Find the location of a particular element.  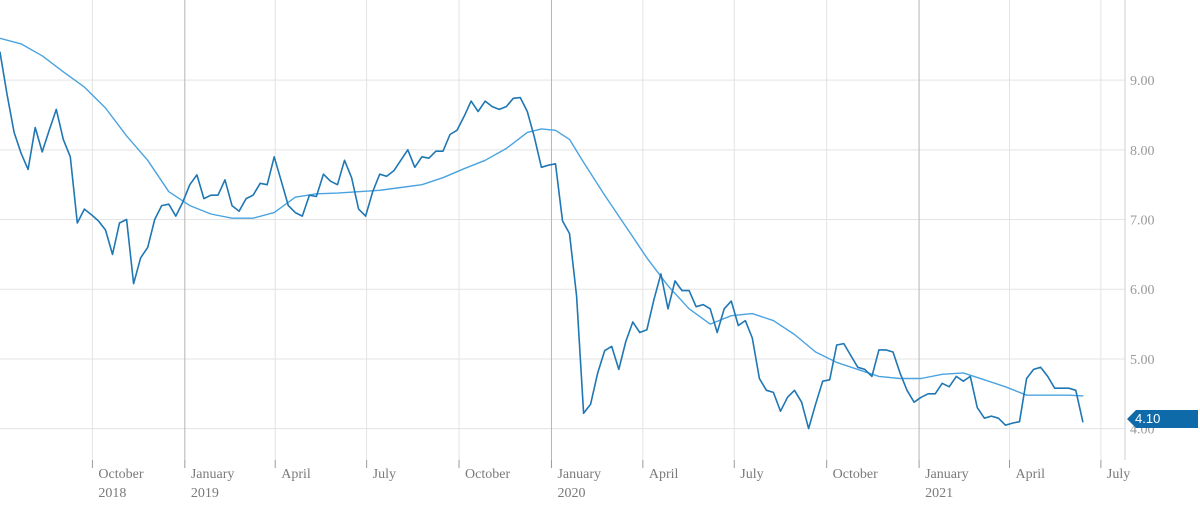

x-tick-year-label: 2018 is located at coordinates (112, 493).